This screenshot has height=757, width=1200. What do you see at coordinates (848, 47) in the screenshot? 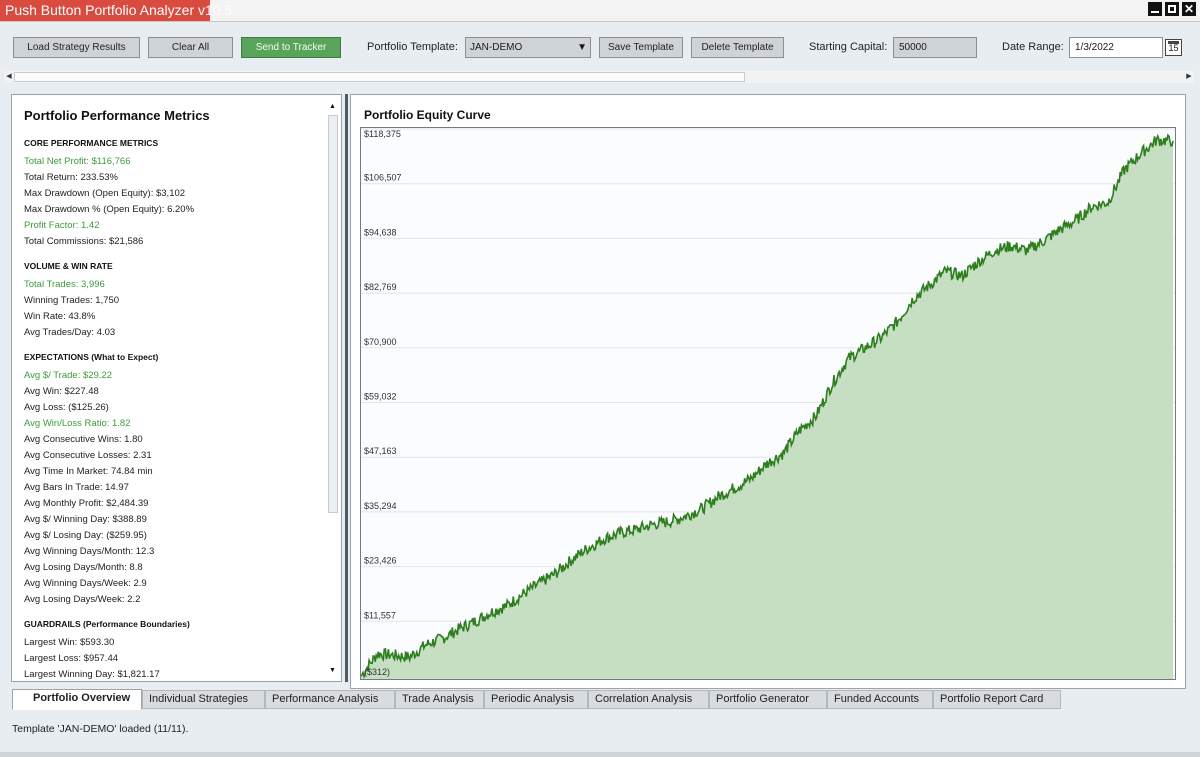
I see `starting-capital-label: Starting Capital:` at bounding box center [848, 47].